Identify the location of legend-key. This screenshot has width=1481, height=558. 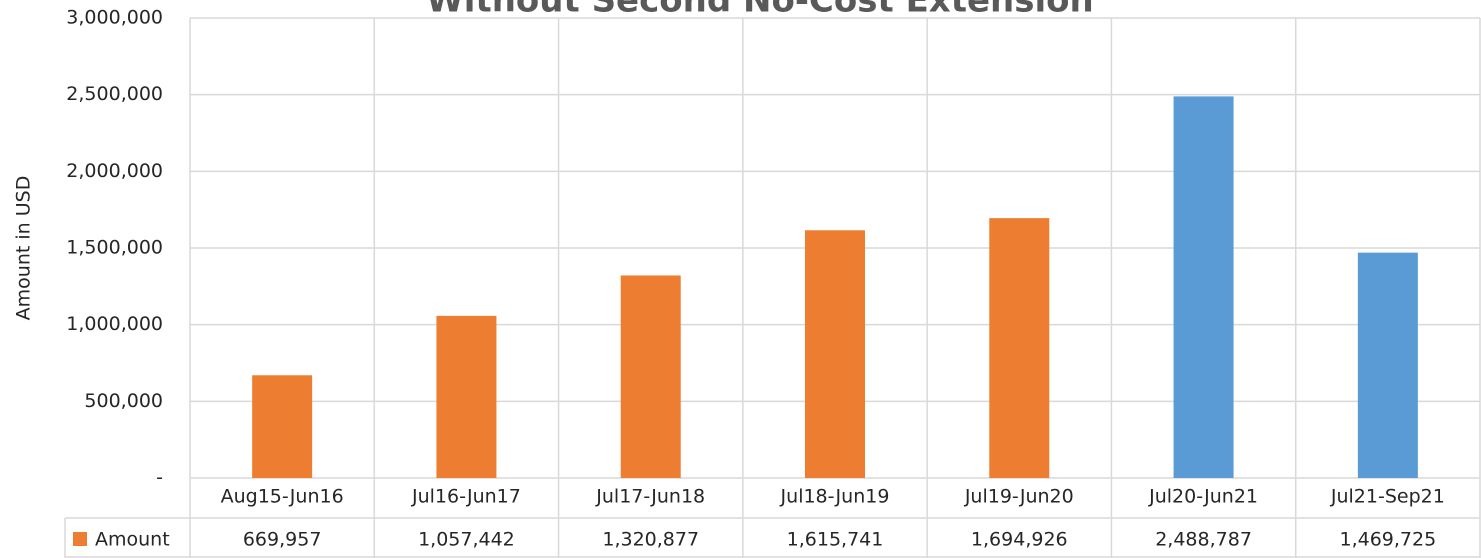
(80, 539).